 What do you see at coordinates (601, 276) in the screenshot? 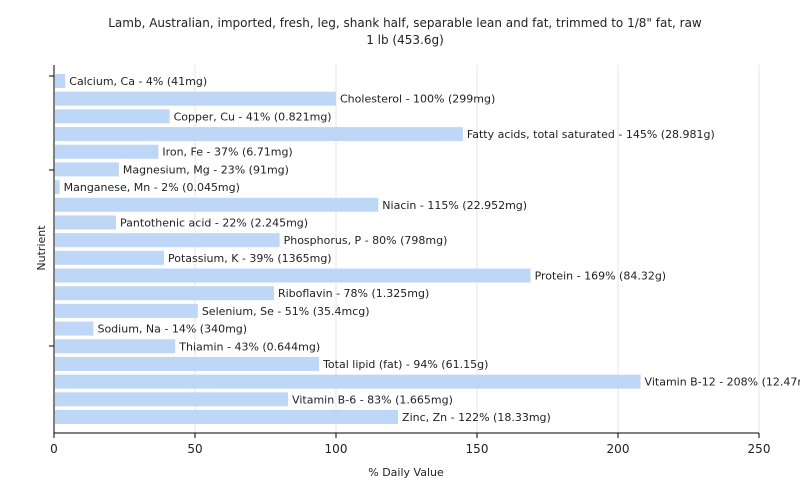
I see `bar-label: Protein - 169% (84.32g)` at bounding box center [601, 276].